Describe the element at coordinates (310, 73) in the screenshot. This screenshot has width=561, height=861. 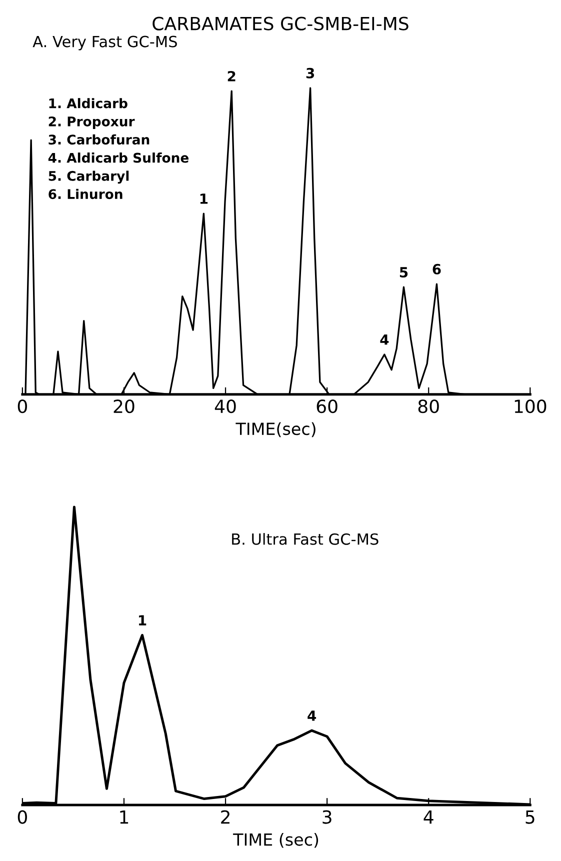
I see `annotation: 3` at that location.